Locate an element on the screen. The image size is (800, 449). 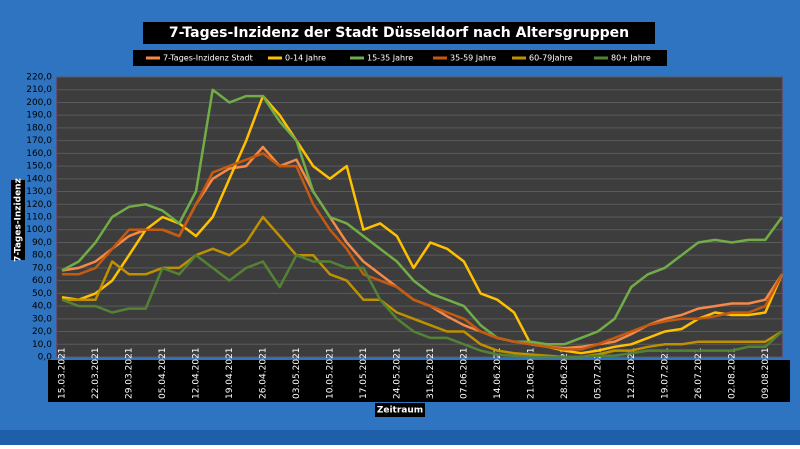
x-tick-label: 12.07.2021 is located at coordinates (632, 373).